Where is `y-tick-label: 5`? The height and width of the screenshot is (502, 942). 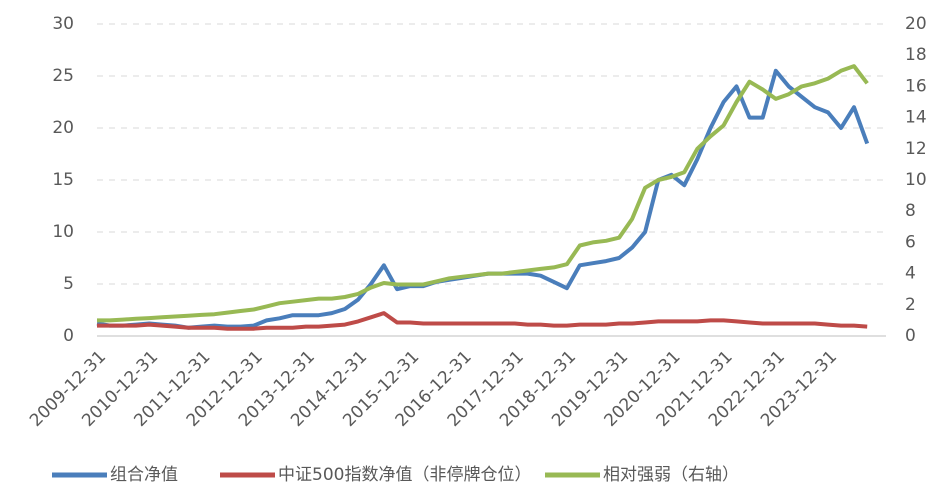 y-tick-label: 5 is located at coordinates (68, 284).